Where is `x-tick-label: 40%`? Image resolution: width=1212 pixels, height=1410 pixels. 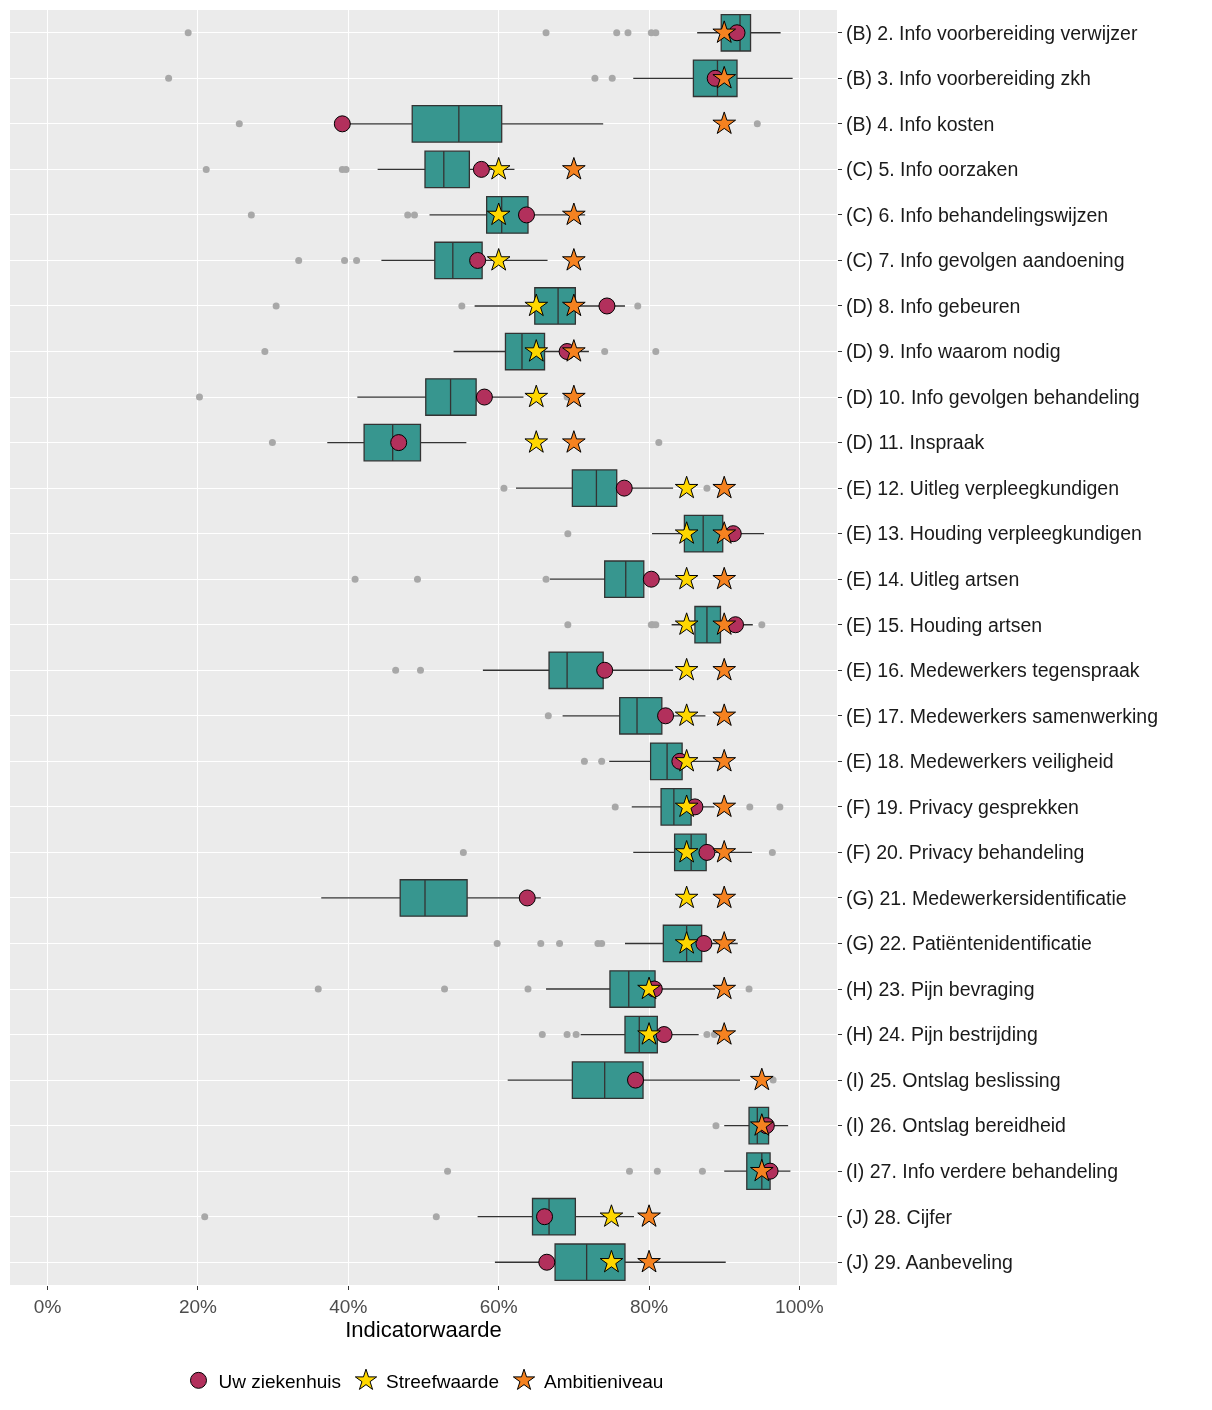 x-tick-label: 40% is located at coordinates (348, 1306).